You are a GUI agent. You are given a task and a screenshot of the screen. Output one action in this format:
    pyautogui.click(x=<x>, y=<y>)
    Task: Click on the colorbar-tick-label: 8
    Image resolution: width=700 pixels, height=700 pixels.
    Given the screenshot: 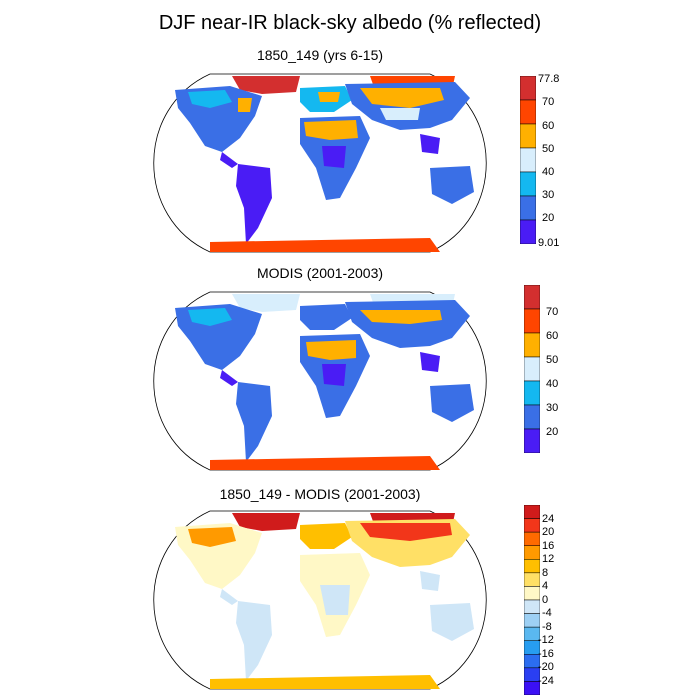 What is the action you would take?
    pyautogui.click(x=545, y=573)
    